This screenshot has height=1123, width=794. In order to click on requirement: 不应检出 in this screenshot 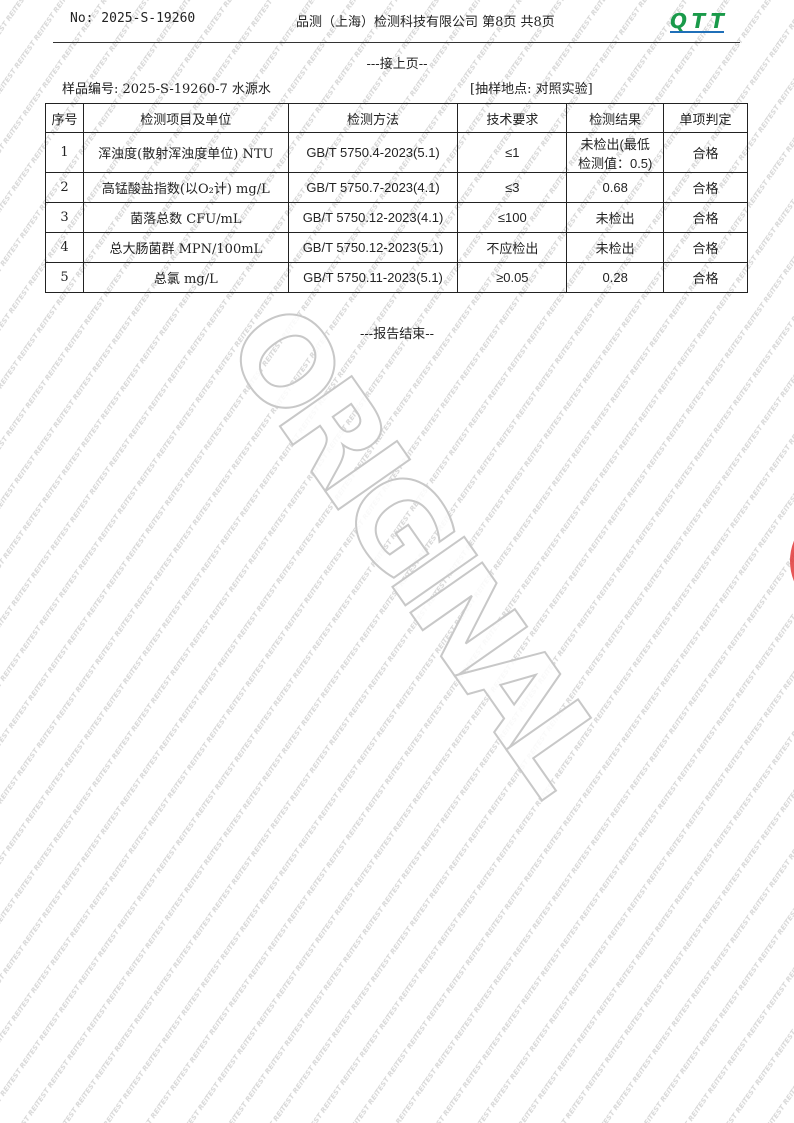, I will do `click(512, 247)`.